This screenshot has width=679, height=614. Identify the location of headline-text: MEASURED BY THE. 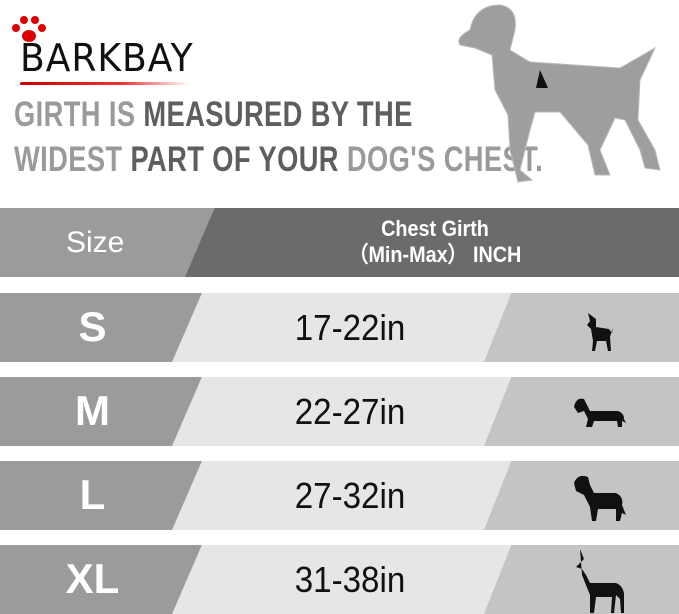
(278, 114).